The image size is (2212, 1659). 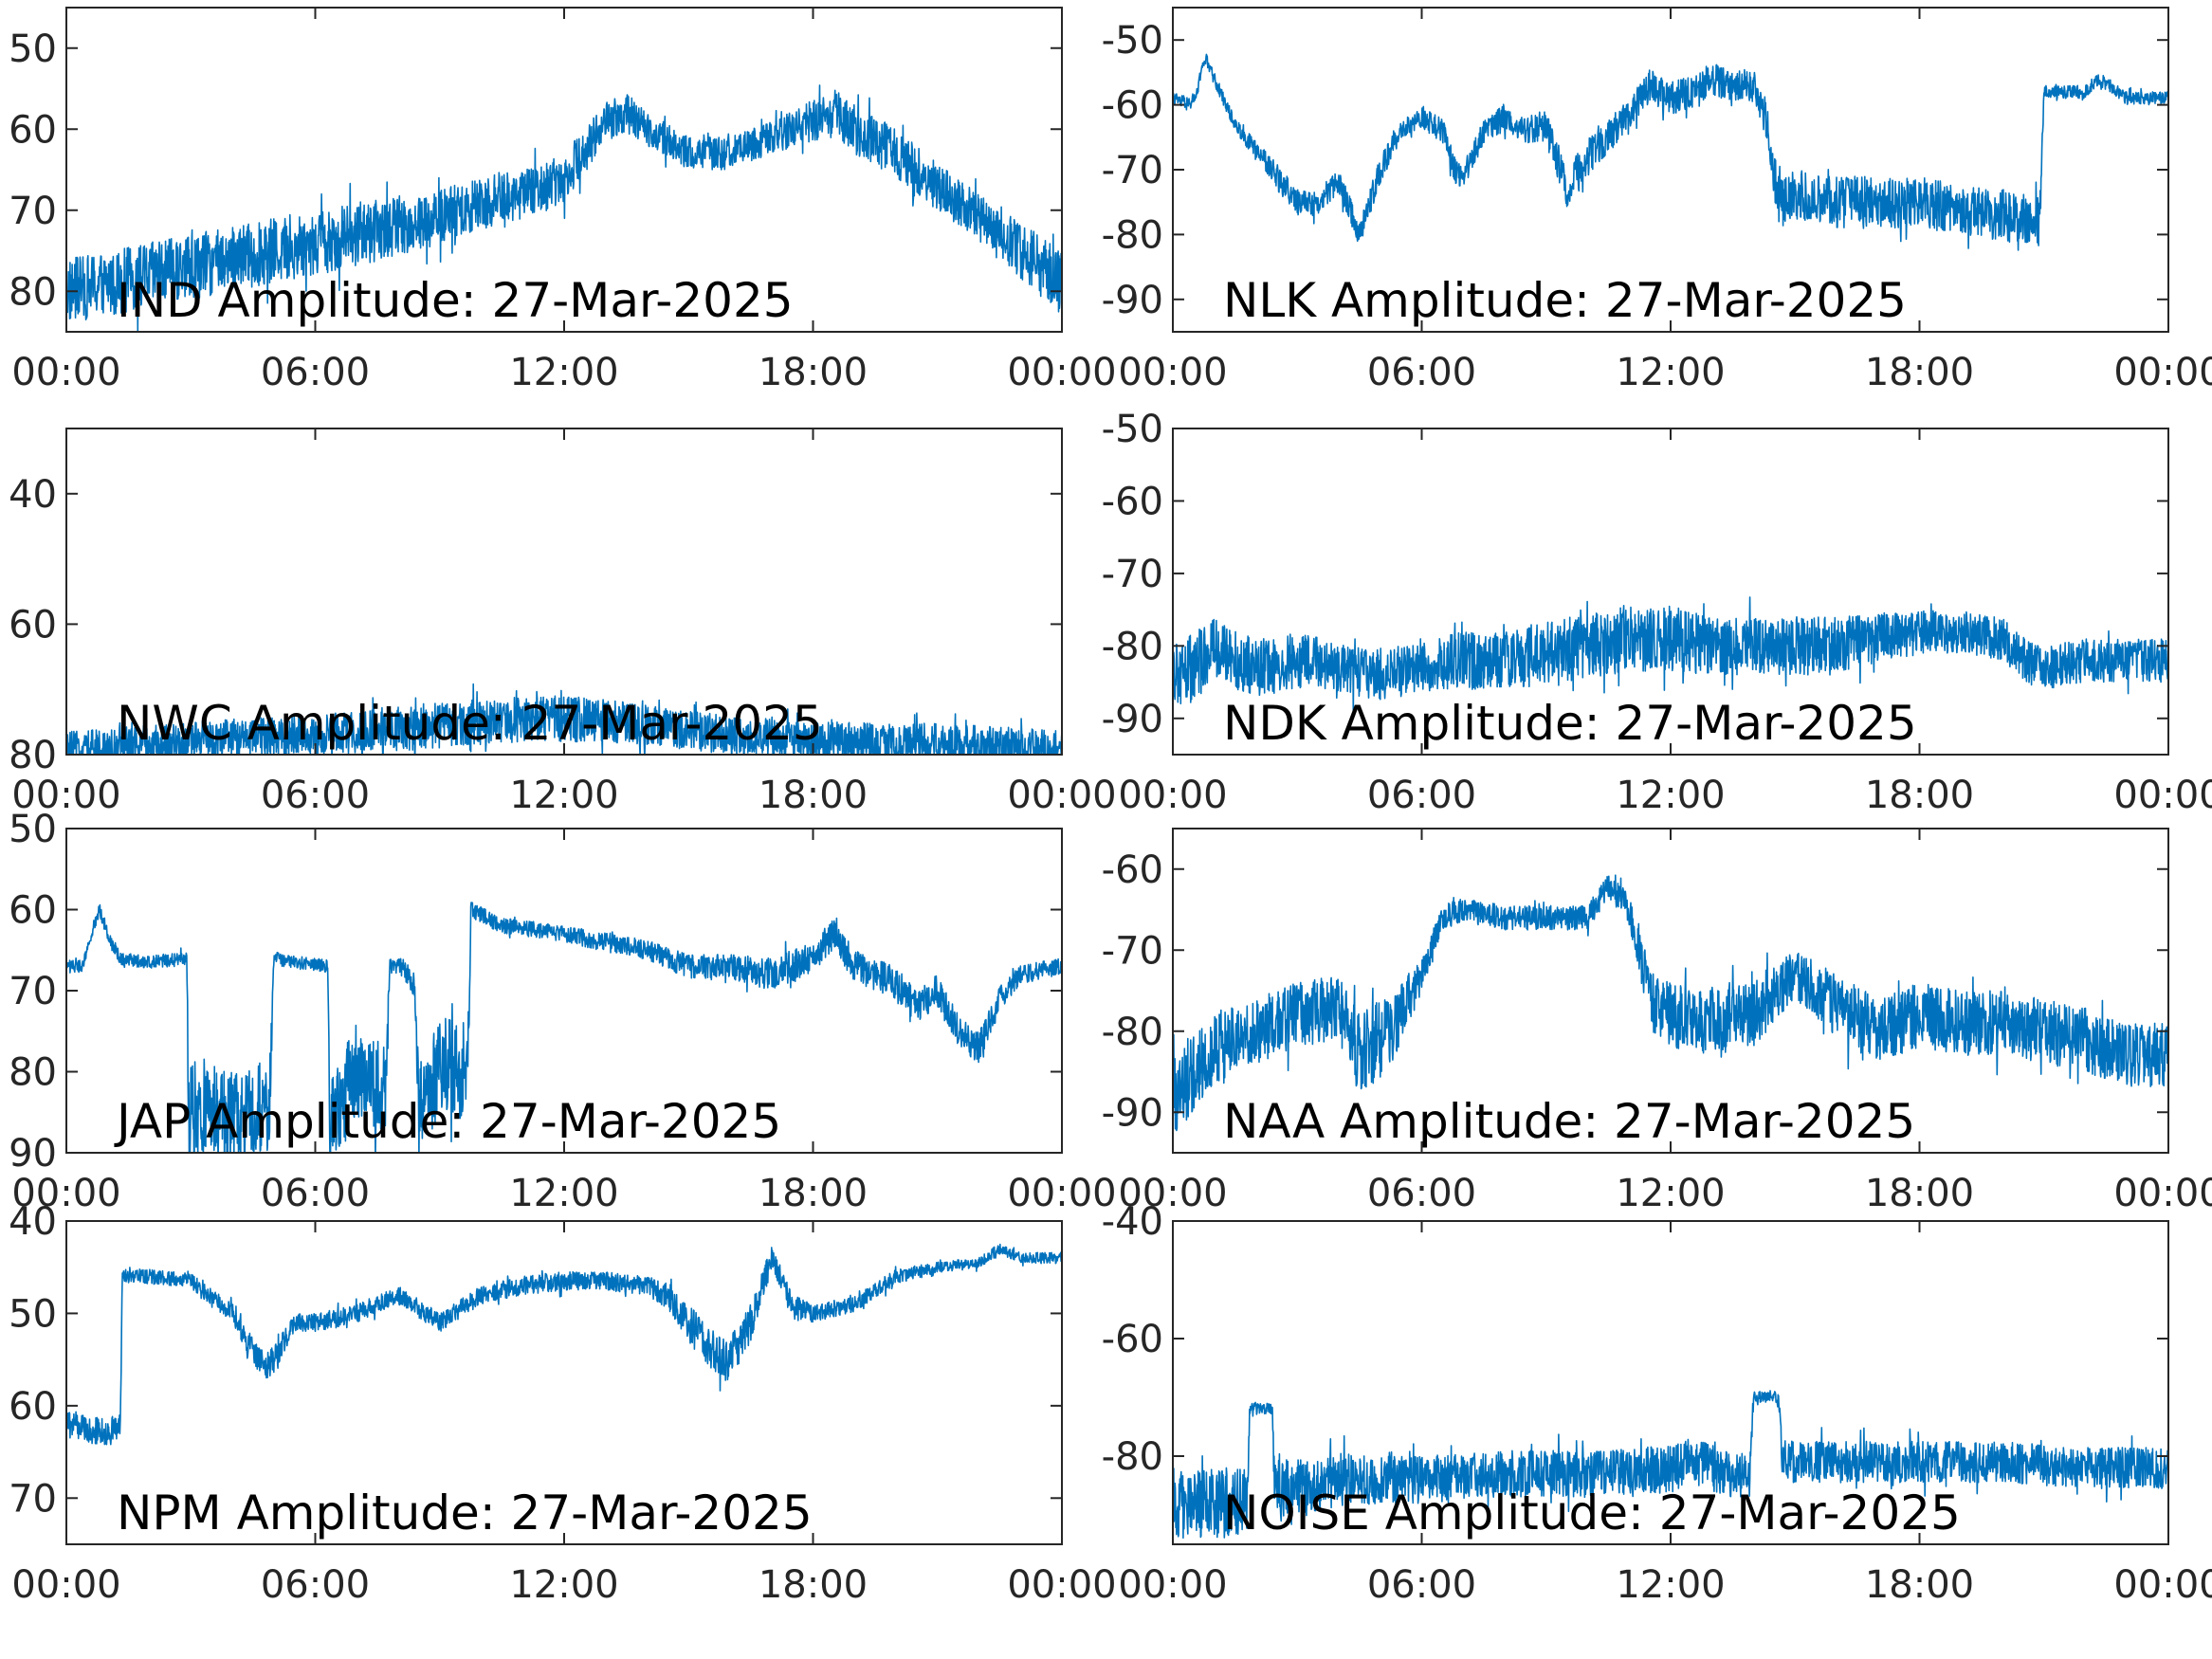 I want to click on panel-label: NAA Amplitude: 27-Mar-2025, so click(x=1569, y=1121).